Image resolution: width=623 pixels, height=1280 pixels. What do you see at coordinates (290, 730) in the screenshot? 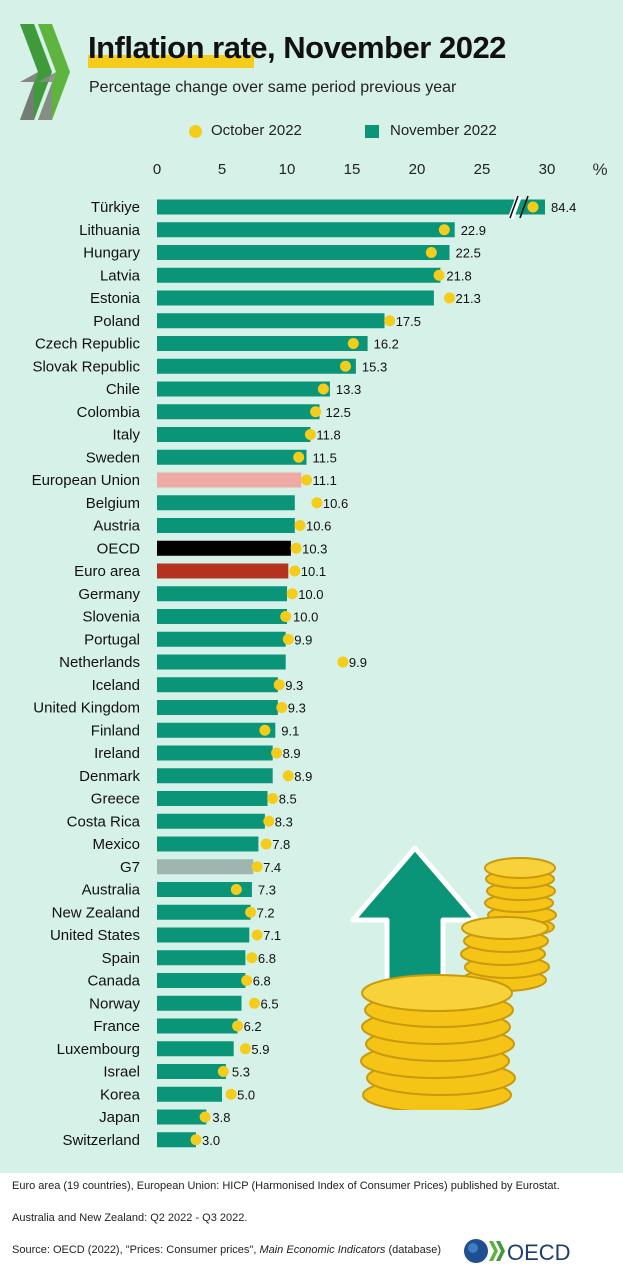
I see `value-label: 9.1` at bounding box center [290, 730].